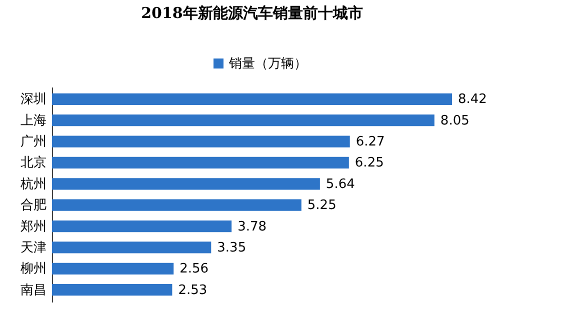 The height and width of the screenshot is (329, 566). What do you see at coordinates (231, 248) in the screenshot?
I see `data-label: 3.35` at bounding box center [231, 248].